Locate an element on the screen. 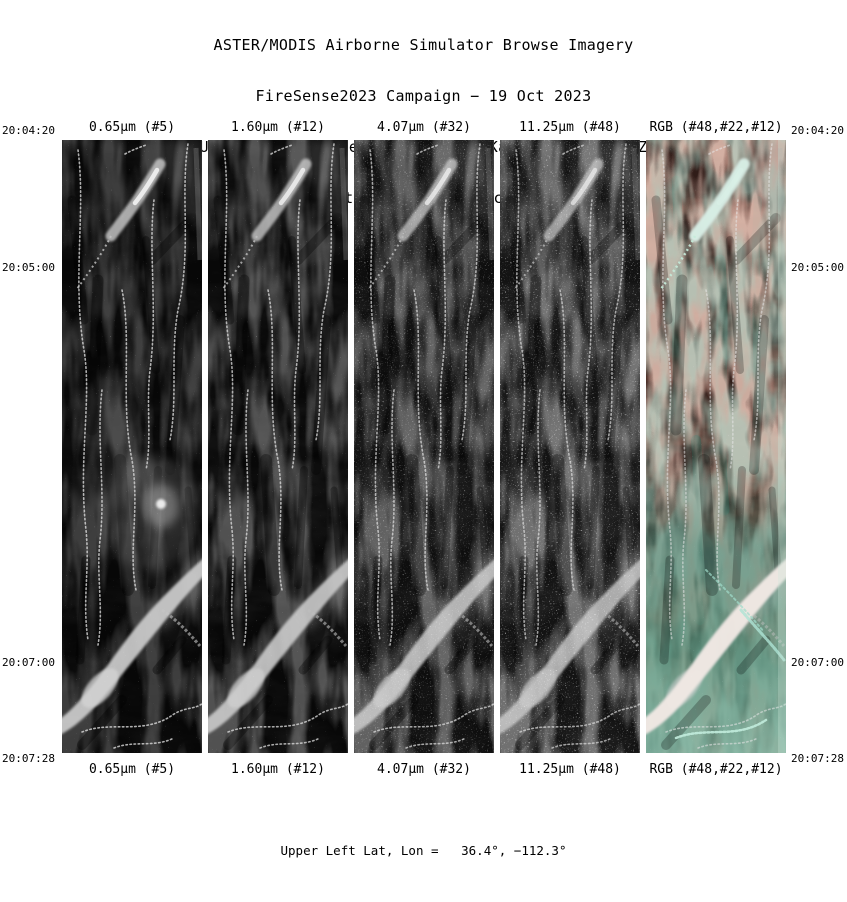 This screenshot has height=902, width=847. timestamp-left-4: 20:07:28 is located at coordinates (28, 758).